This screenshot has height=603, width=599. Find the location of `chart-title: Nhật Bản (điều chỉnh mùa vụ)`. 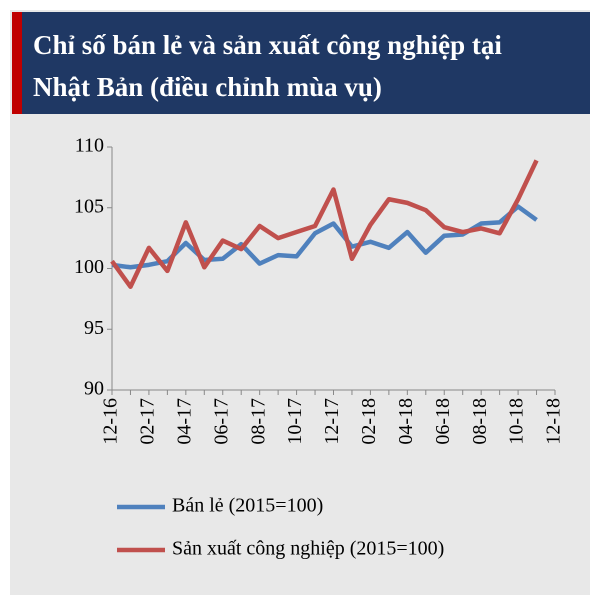

chart-title: Nhật Bản (điều chỉnh mùa vụ) is located at coordinates (207, 87).